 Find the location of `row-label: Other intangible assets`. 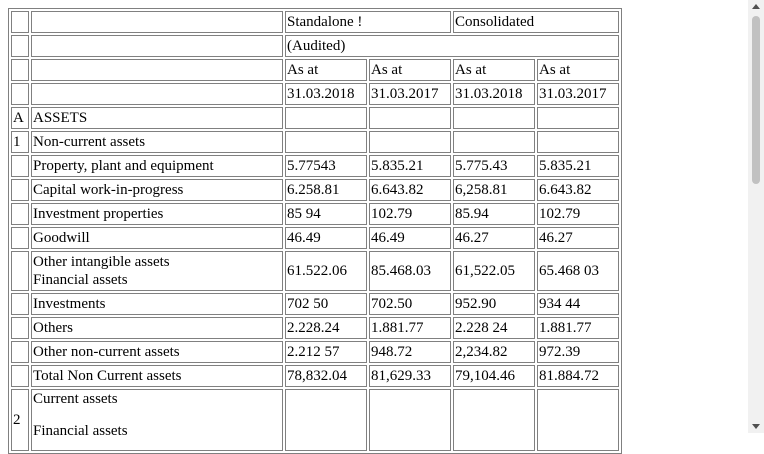

row-label: Other intangible assets is located at coordinates (101, 262).